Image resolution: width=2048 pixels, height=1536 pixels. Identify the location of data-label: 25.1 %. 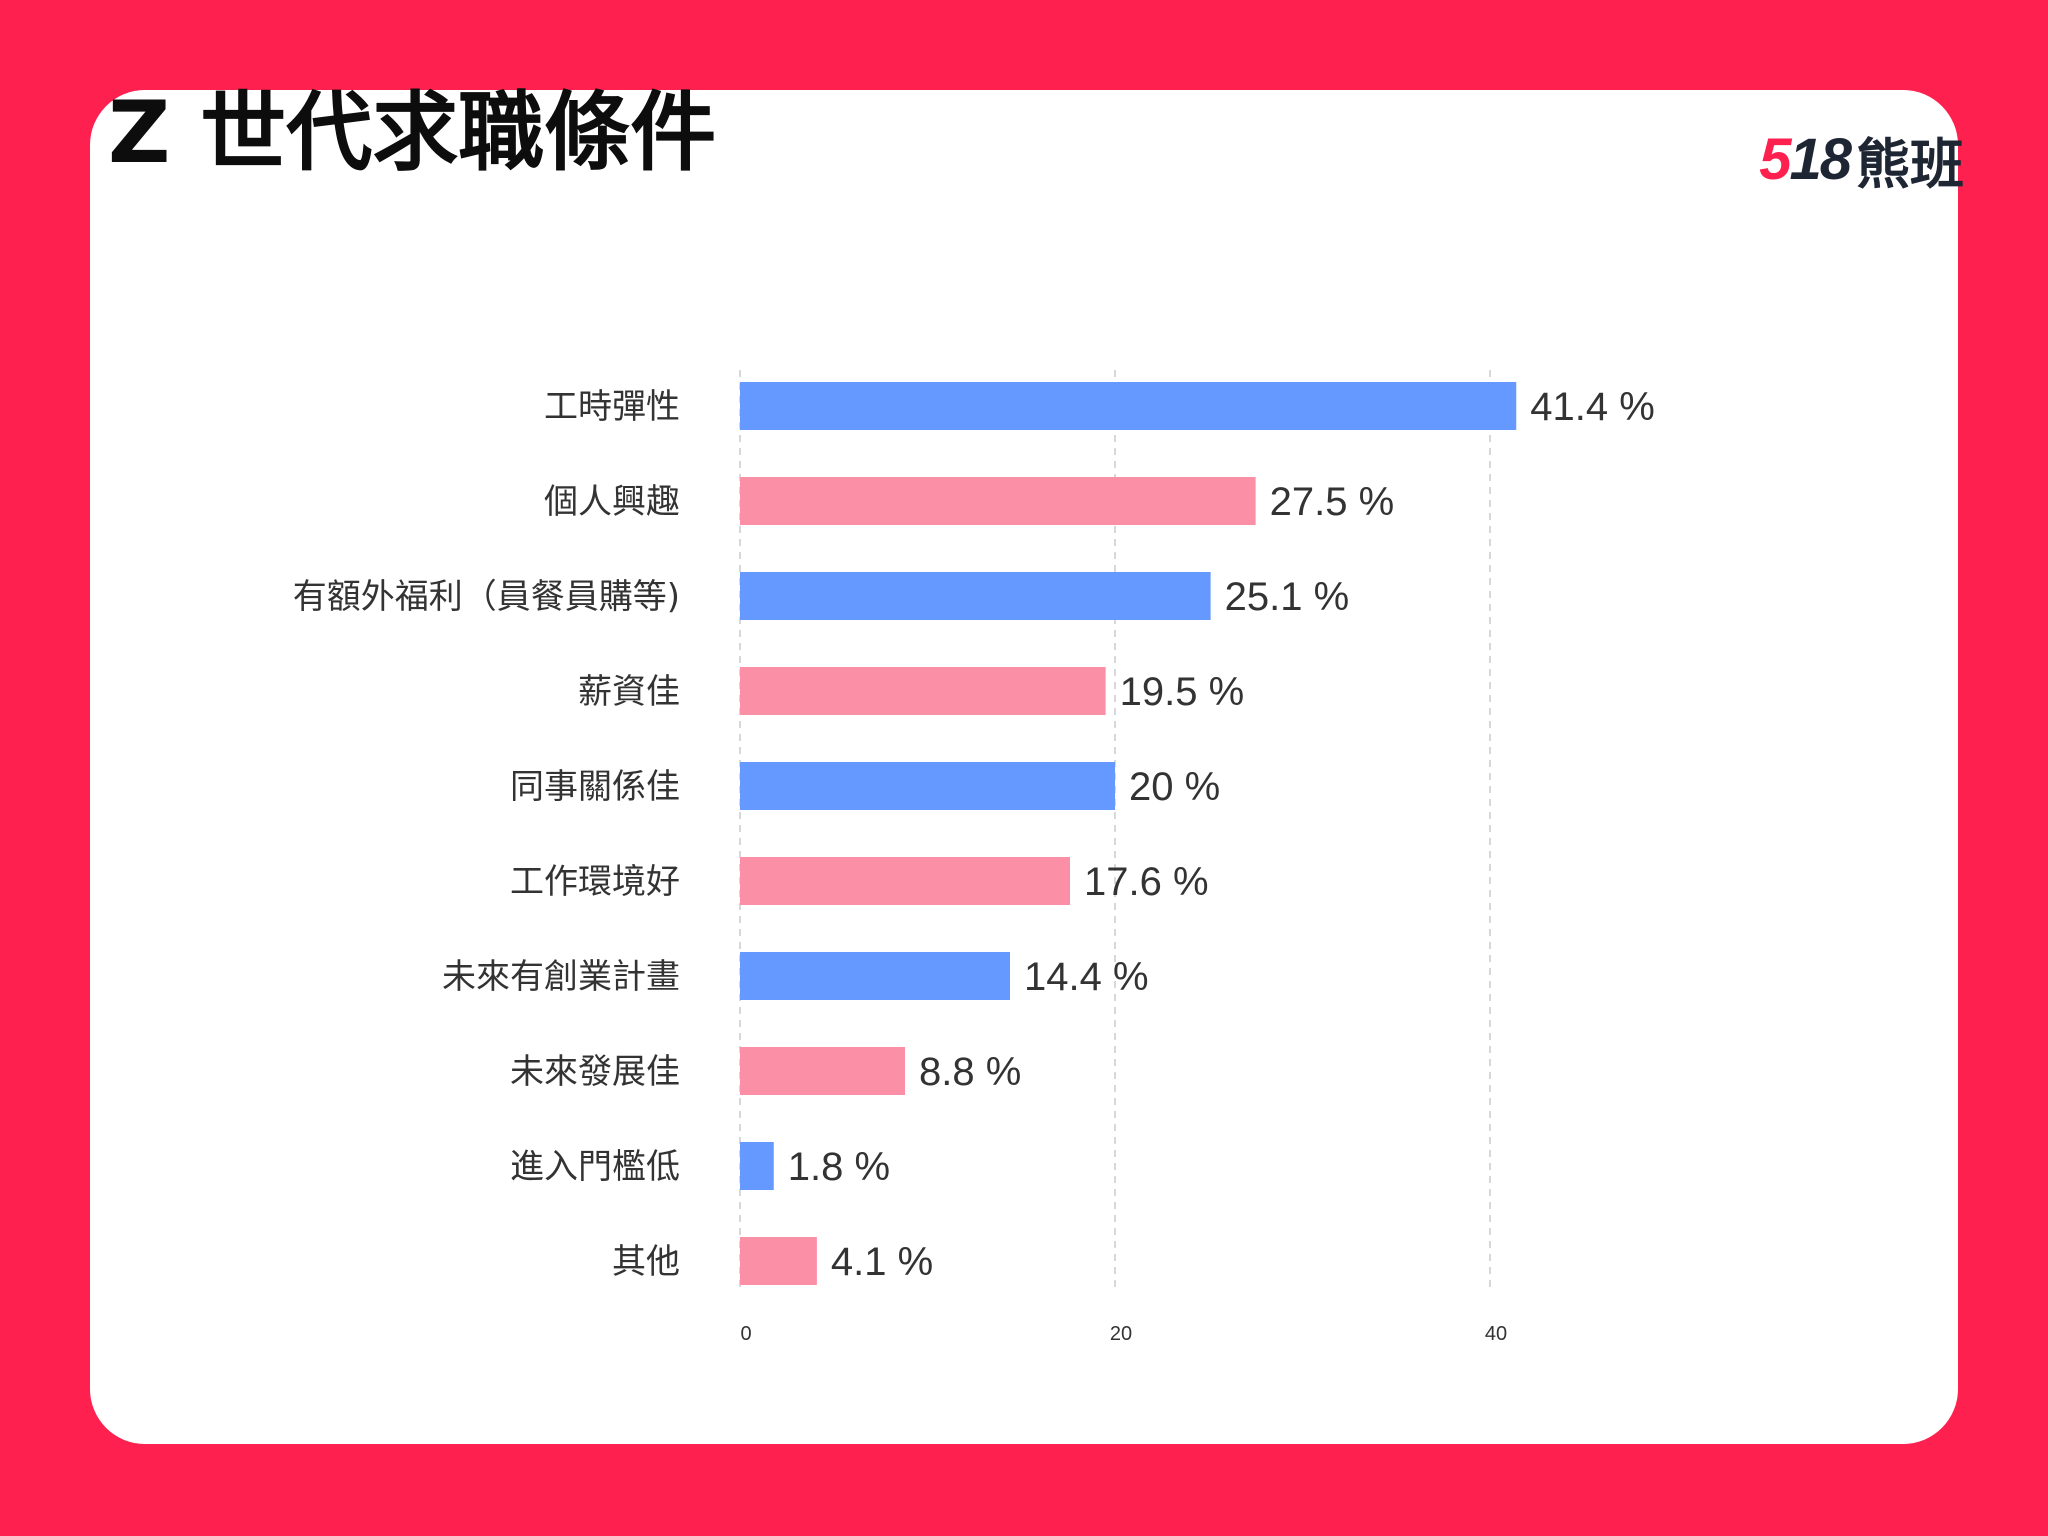
(1287, 597).